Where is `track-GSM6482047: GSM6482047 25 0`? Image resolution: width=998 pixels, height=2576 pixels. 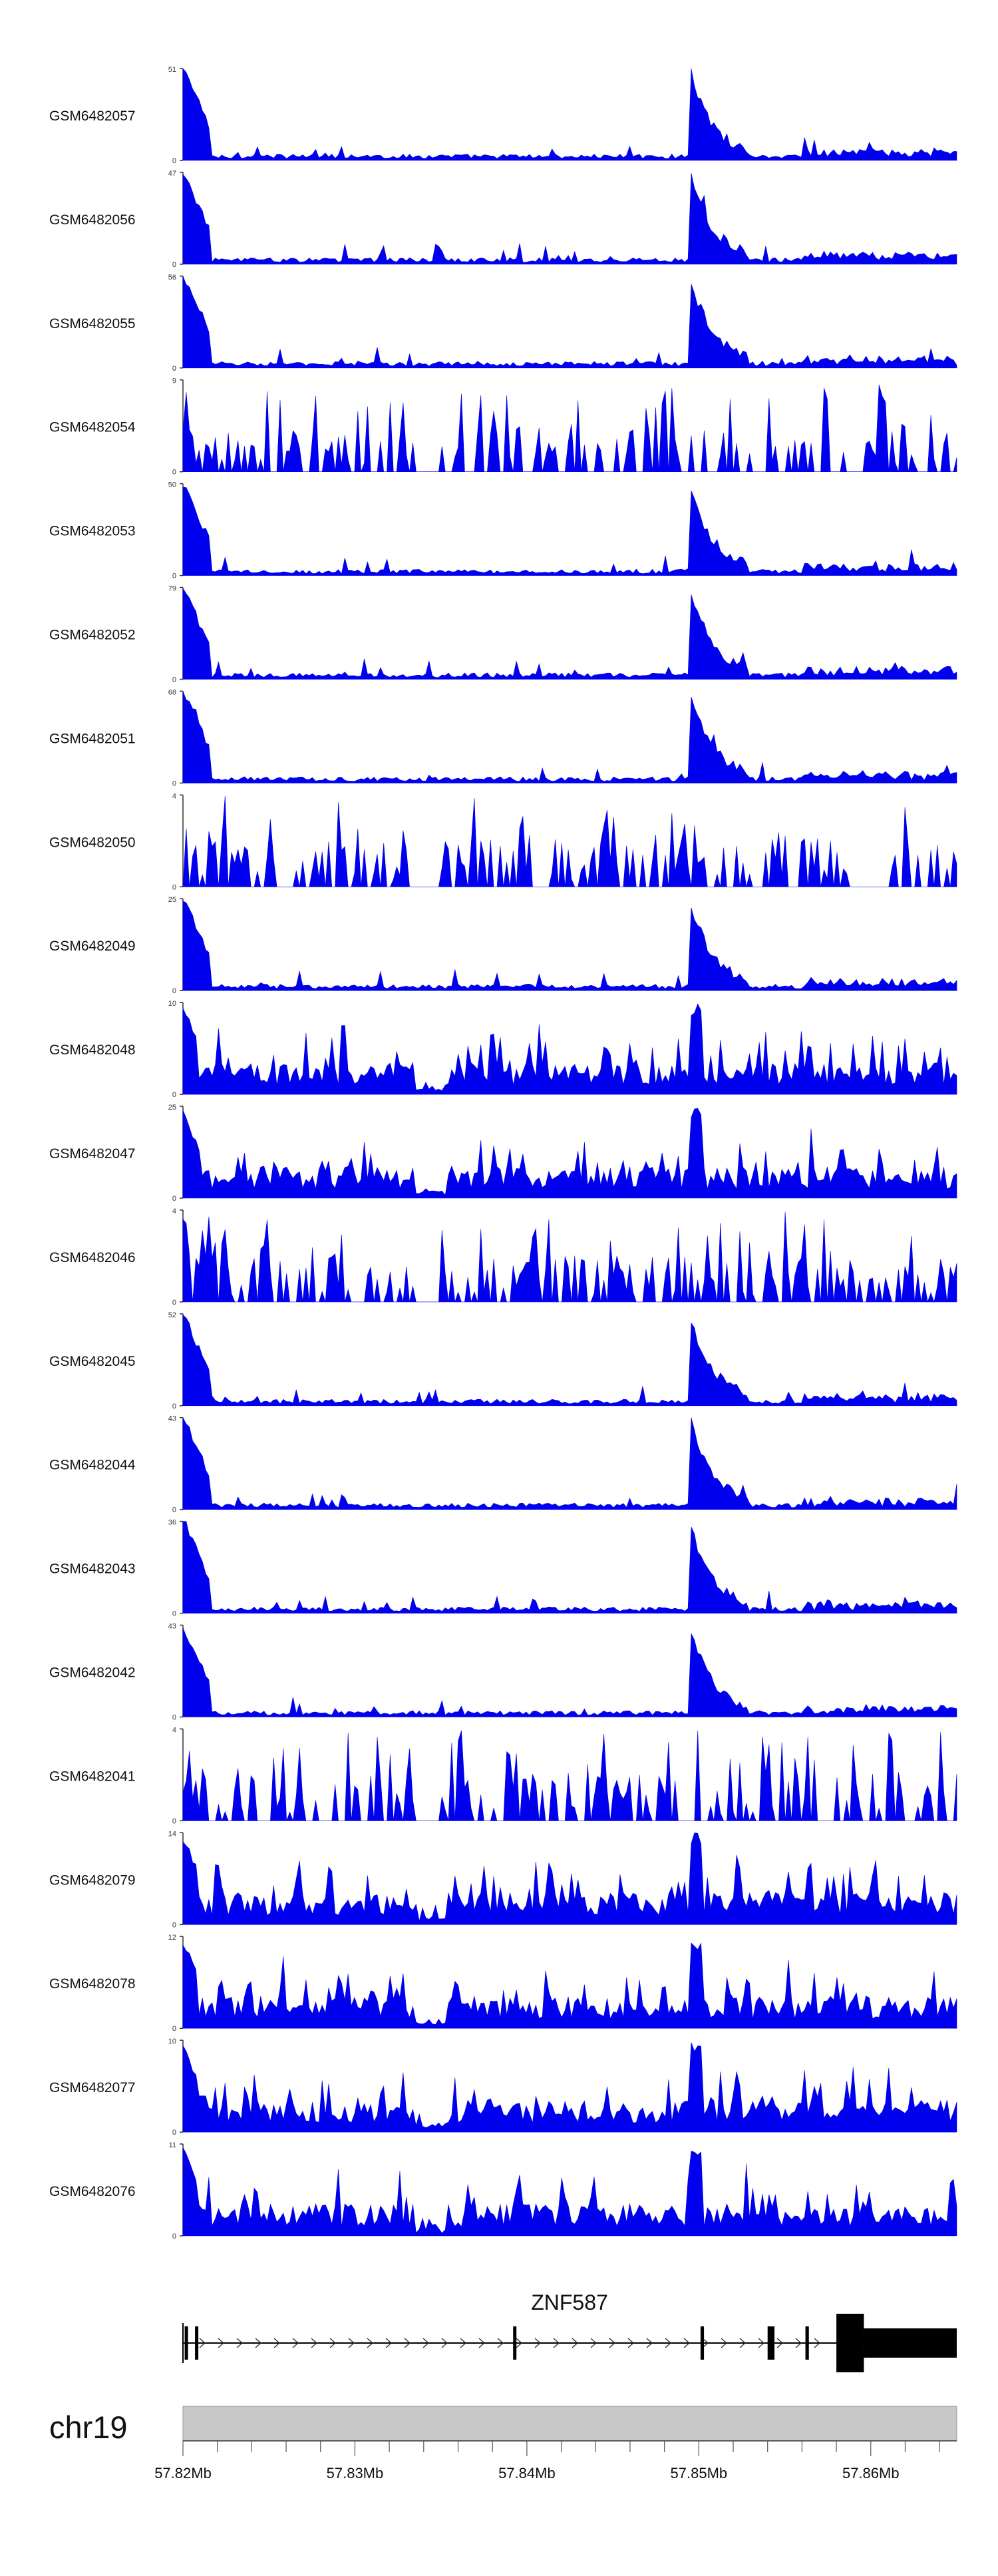
track-GSM6482047: GSM6482047 25 0 is located at coordinates (503, 1153).